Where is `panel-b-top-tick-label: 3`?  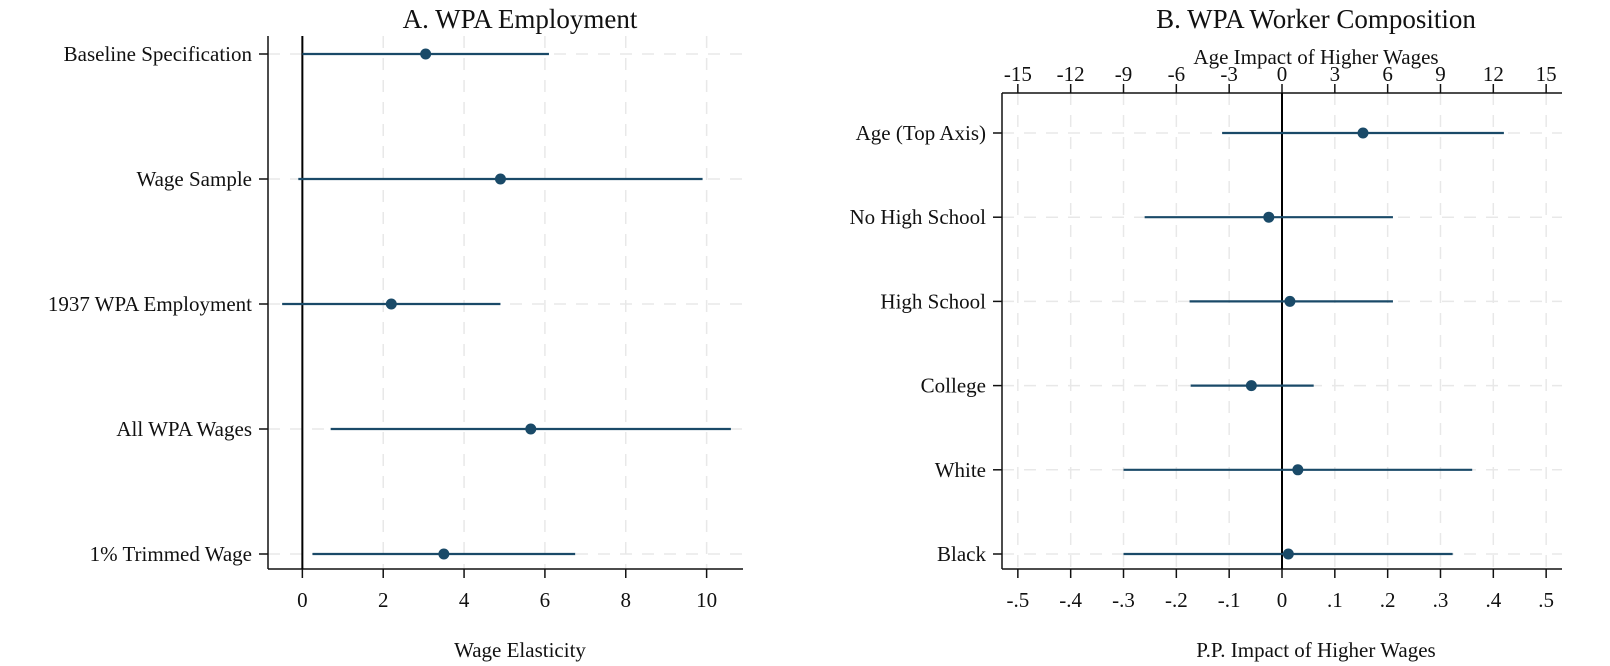
panel-b-top-tick-label: 3 is located at coordinates (1335, 74).